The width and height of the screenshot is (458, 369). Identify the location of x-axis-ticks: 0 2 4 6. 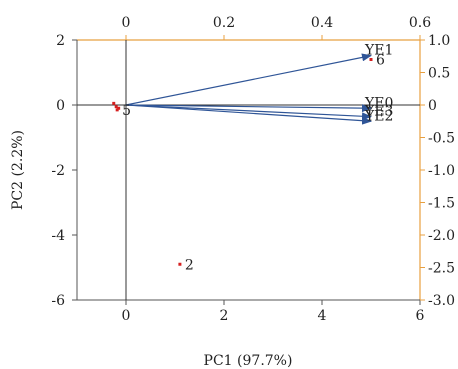
(273, 312).